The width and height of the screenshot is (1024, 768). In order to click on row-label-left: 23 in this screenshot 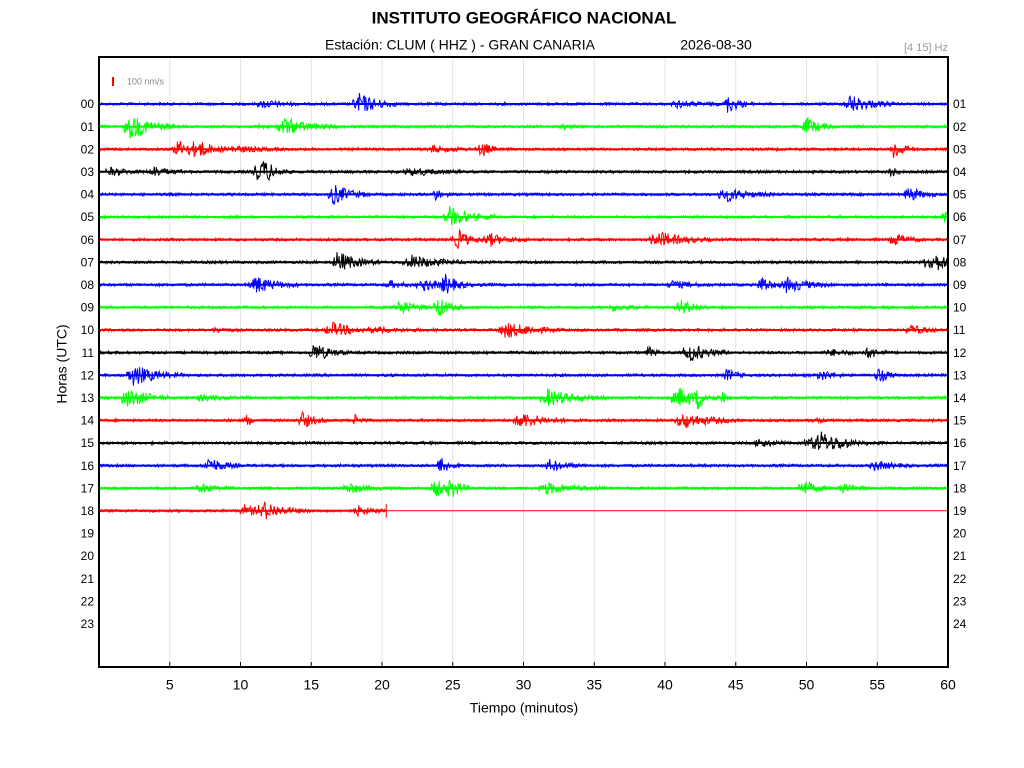, I will do `click(88, 624)`.